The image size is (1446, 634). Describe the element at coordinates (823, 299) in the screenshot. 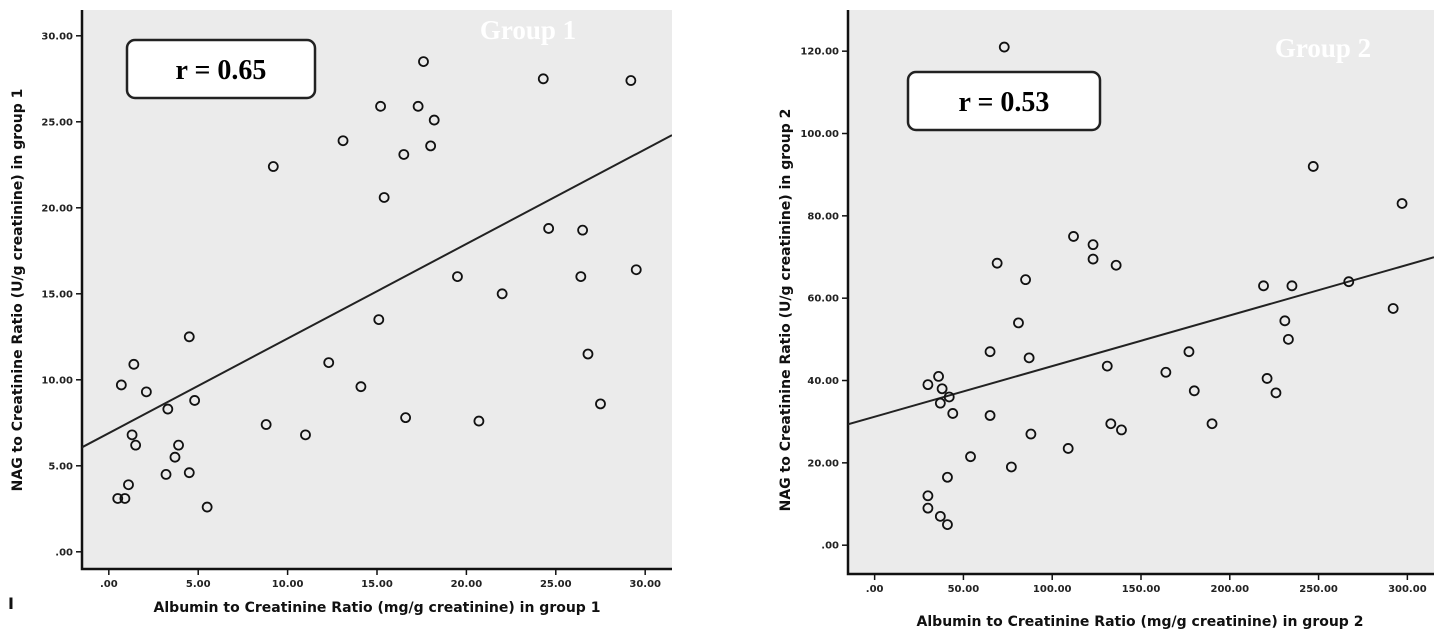

I see `y-tick-label: 60.00` at that location.